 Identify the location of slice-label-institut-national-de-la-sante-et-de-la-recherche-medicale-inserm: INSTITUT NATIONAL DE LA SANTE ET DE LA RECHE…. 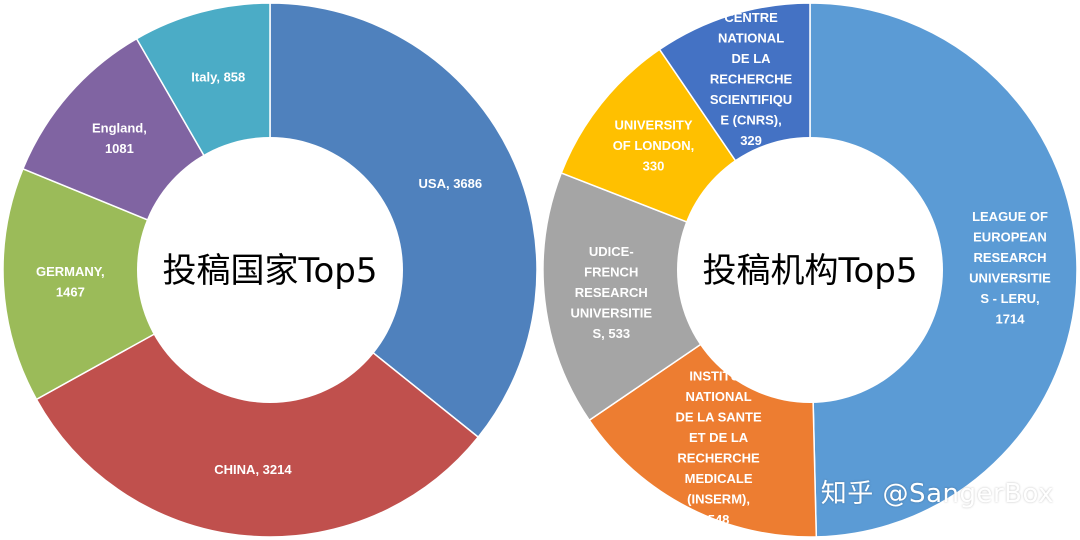
(718, 448).